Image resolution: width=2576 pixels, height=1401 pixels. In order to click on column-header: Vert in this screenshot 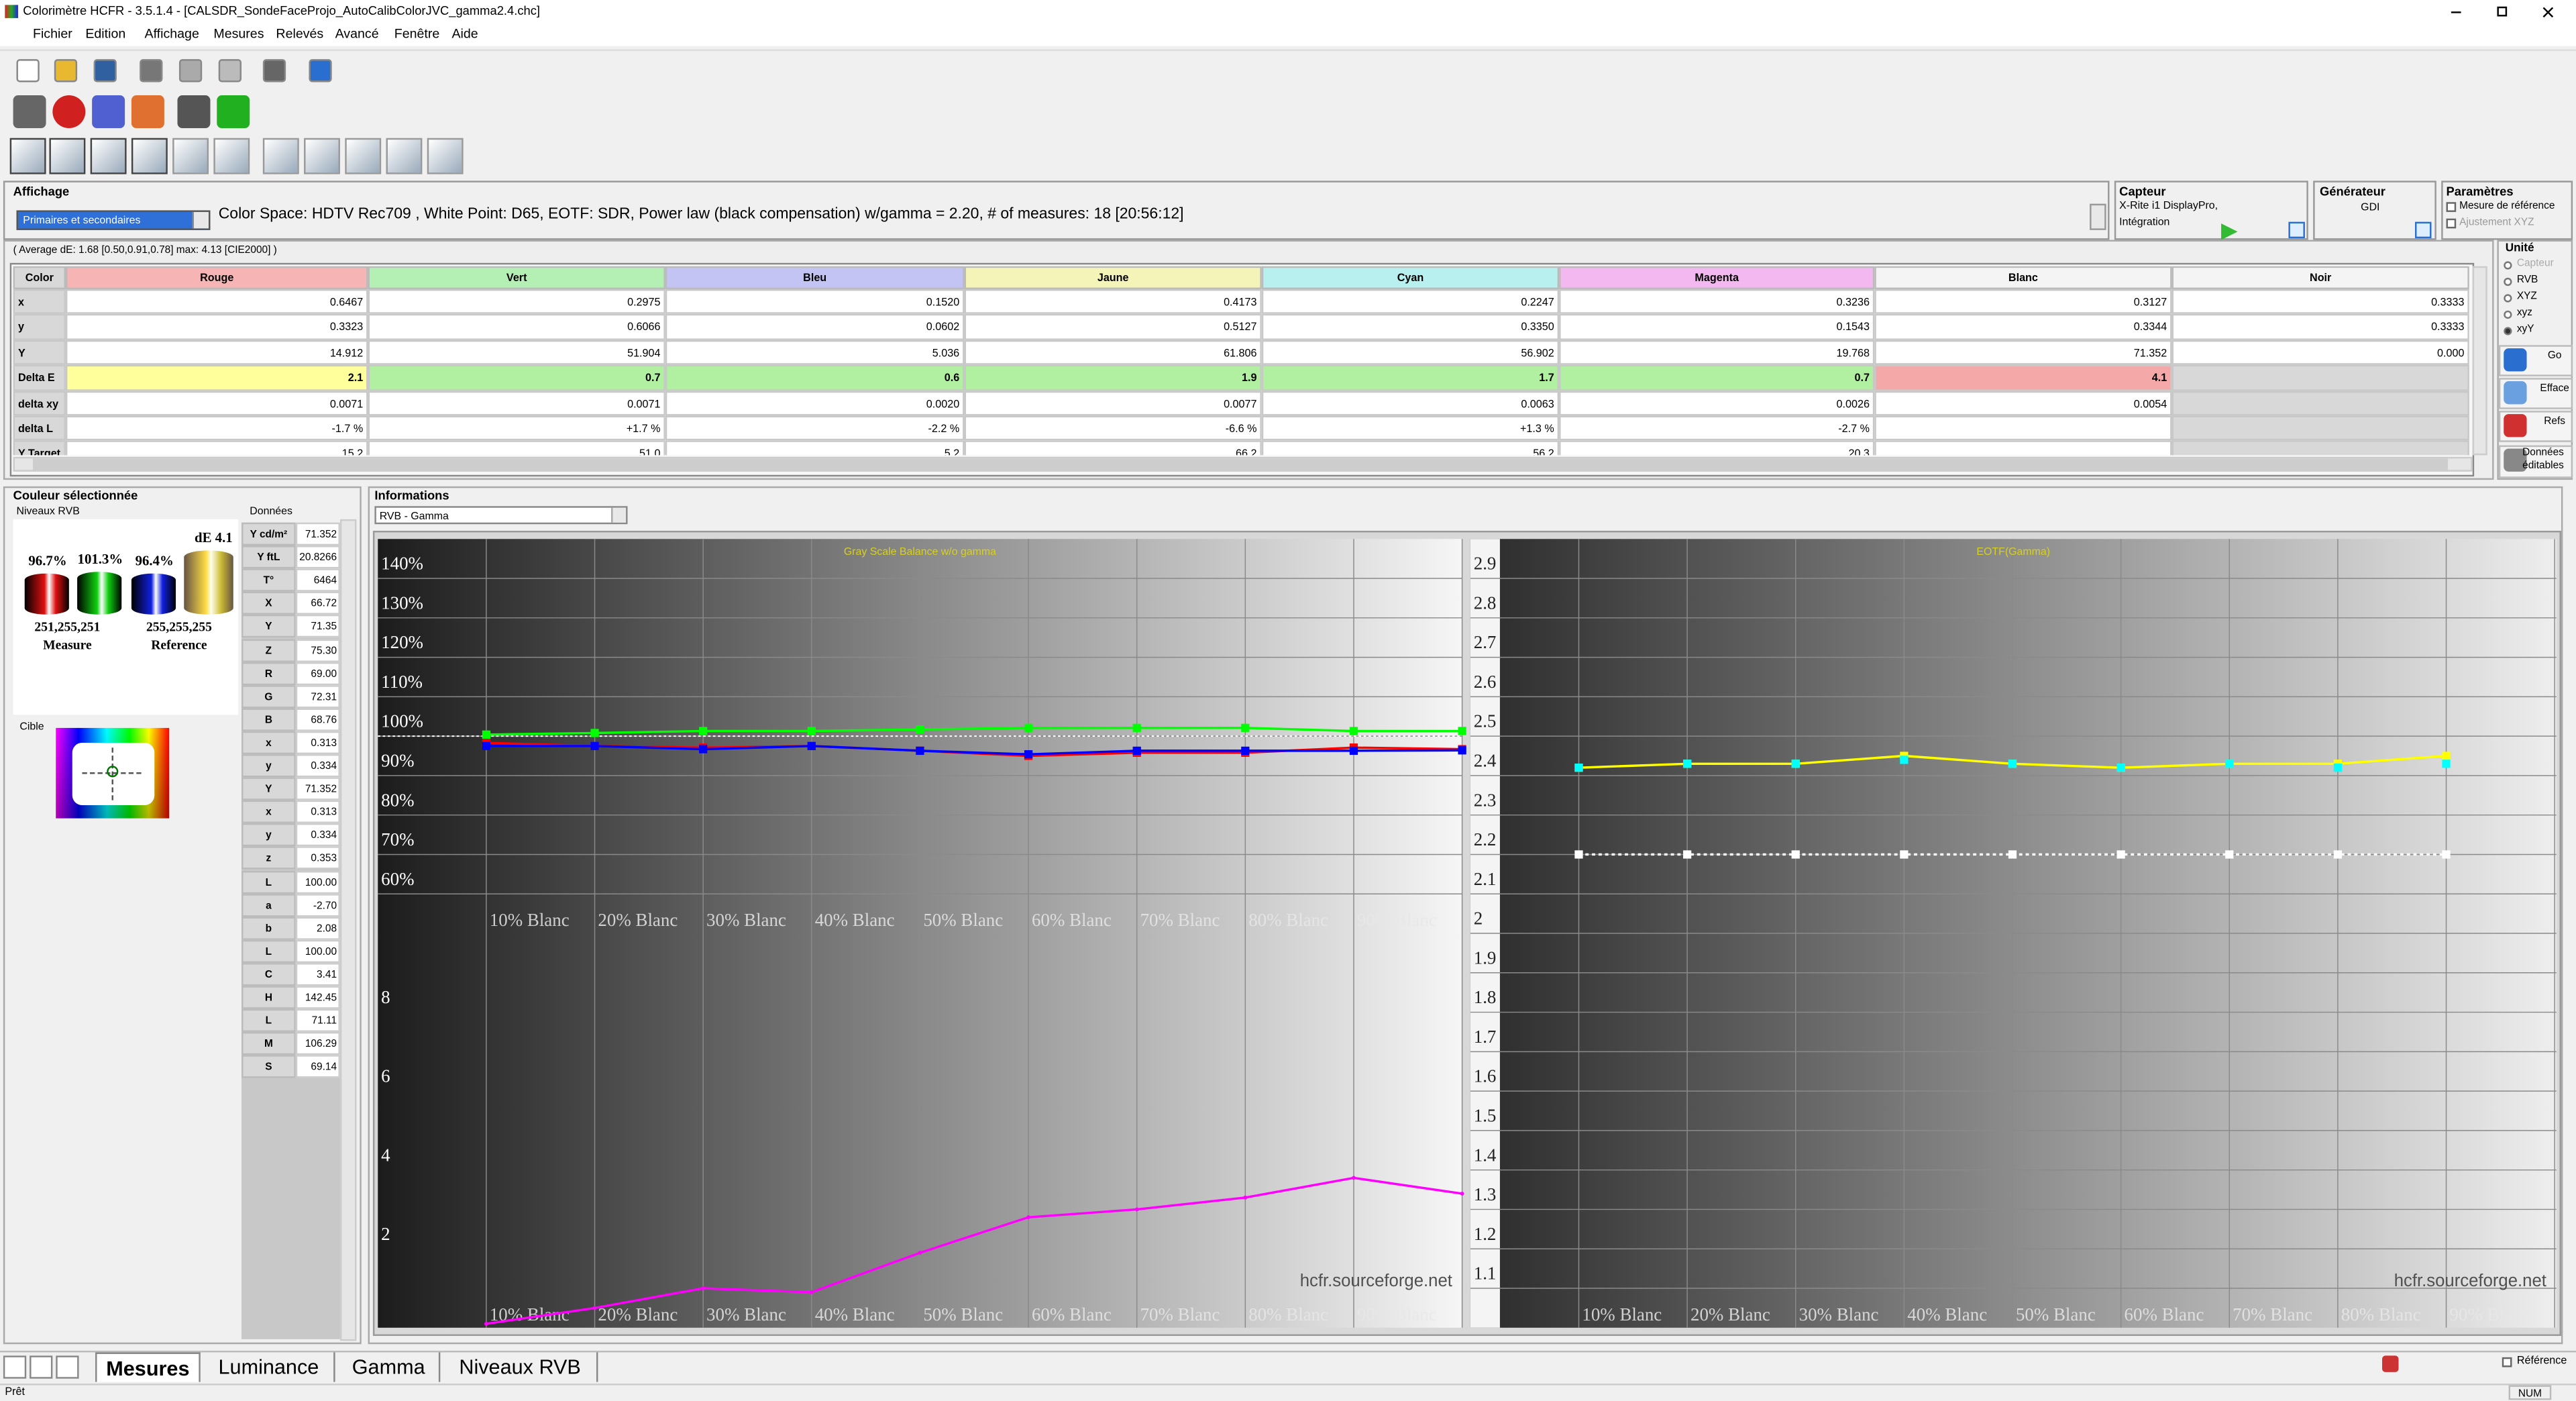, I will do `click(516, 278)`.